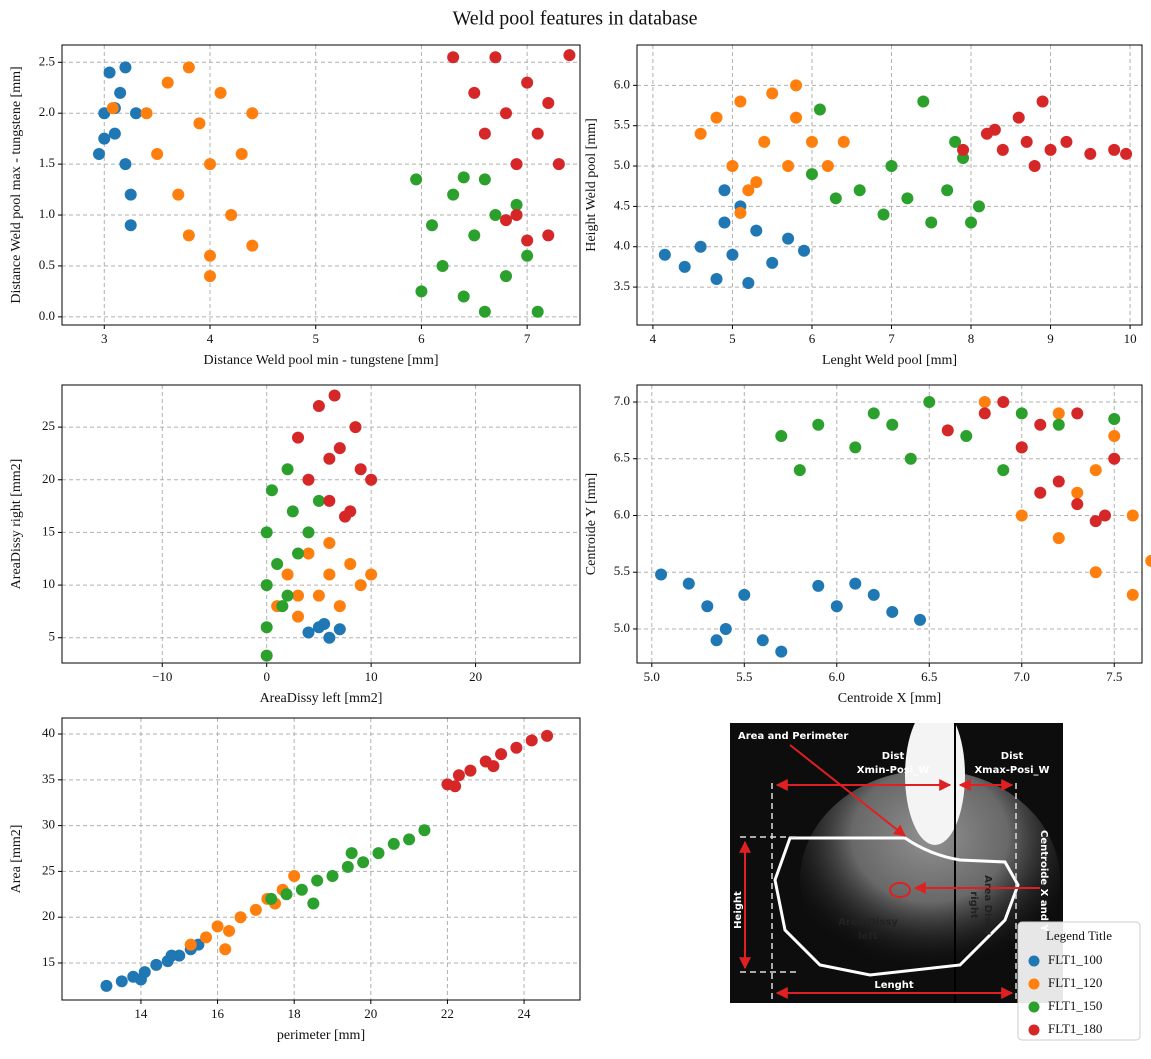 This screenshot has width=1151, height=1059. What do you see at coordinates (900, 890) in the screenshot?
I see `centroid-mark` at bounding box center [900, 890].